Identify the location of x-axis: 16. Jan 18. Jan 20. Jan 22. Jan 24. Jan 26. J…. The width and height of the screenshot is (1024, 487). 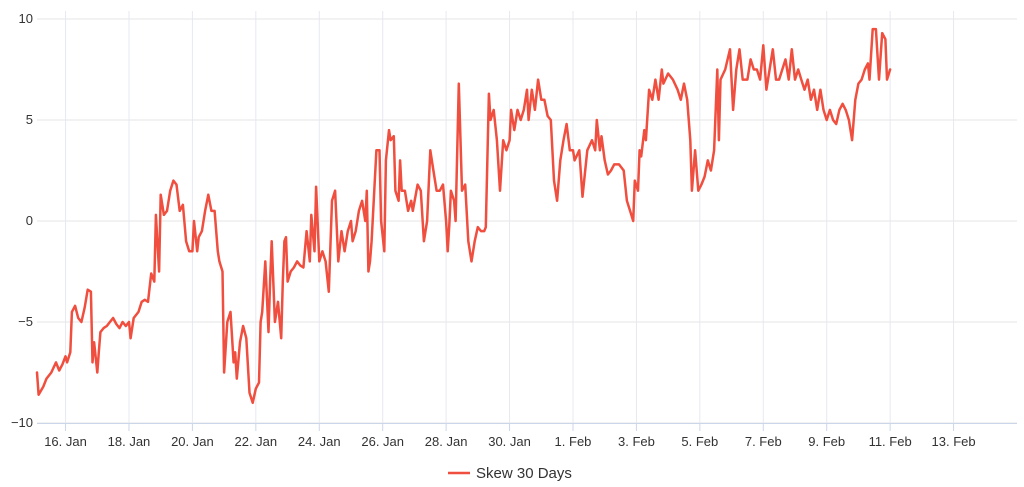
(527, 436).